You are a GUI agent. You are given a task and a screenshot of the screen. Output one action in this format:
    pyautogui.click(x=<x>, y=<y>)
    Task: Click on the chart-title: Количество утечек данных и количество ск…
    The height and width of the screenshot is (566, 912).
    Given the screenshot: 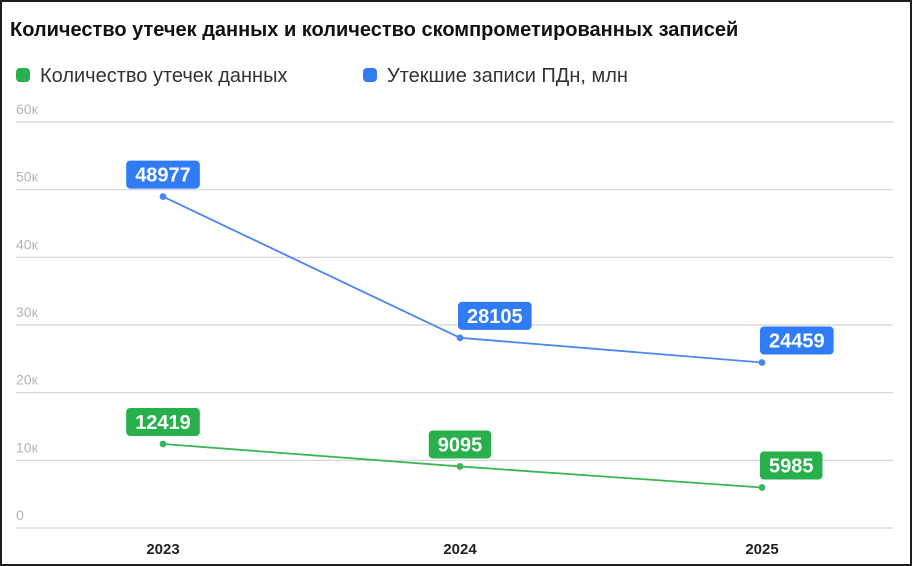 What is the action you would take?
    pyautogui.click(x=374, y=30)
    